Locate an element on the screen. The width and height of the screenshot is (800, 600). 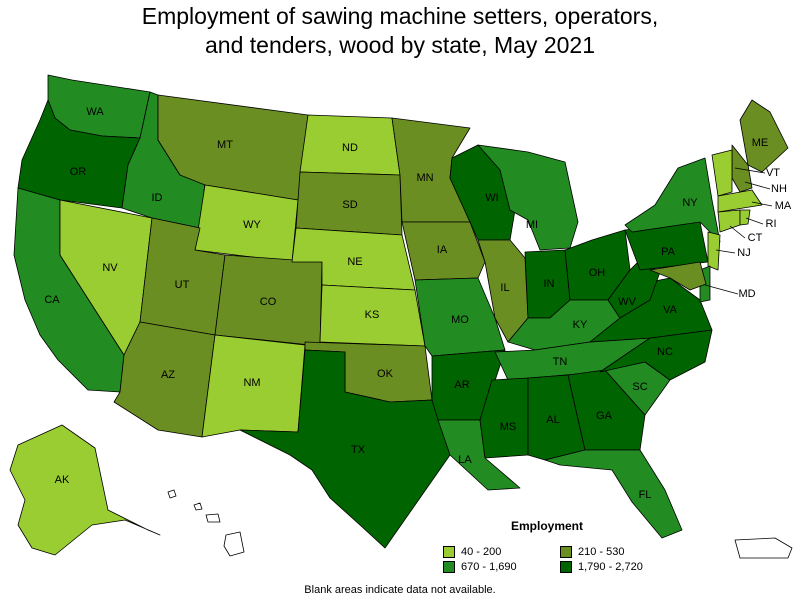
state-label-ME: ME is located at coordinates (760, 143).